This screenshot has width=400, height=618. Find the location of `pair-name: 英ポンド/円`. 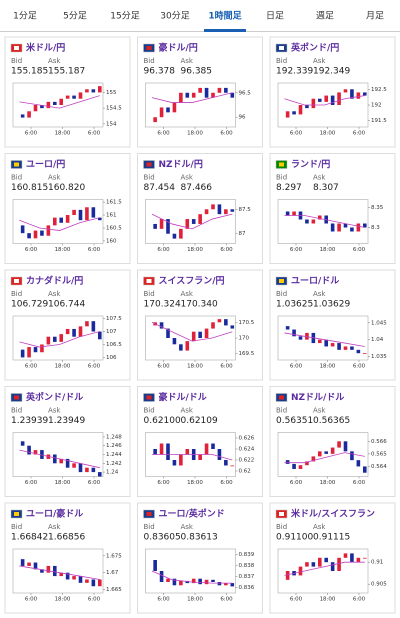

pair-name: 英ポンド/円 is located at coordinates (314, 48).